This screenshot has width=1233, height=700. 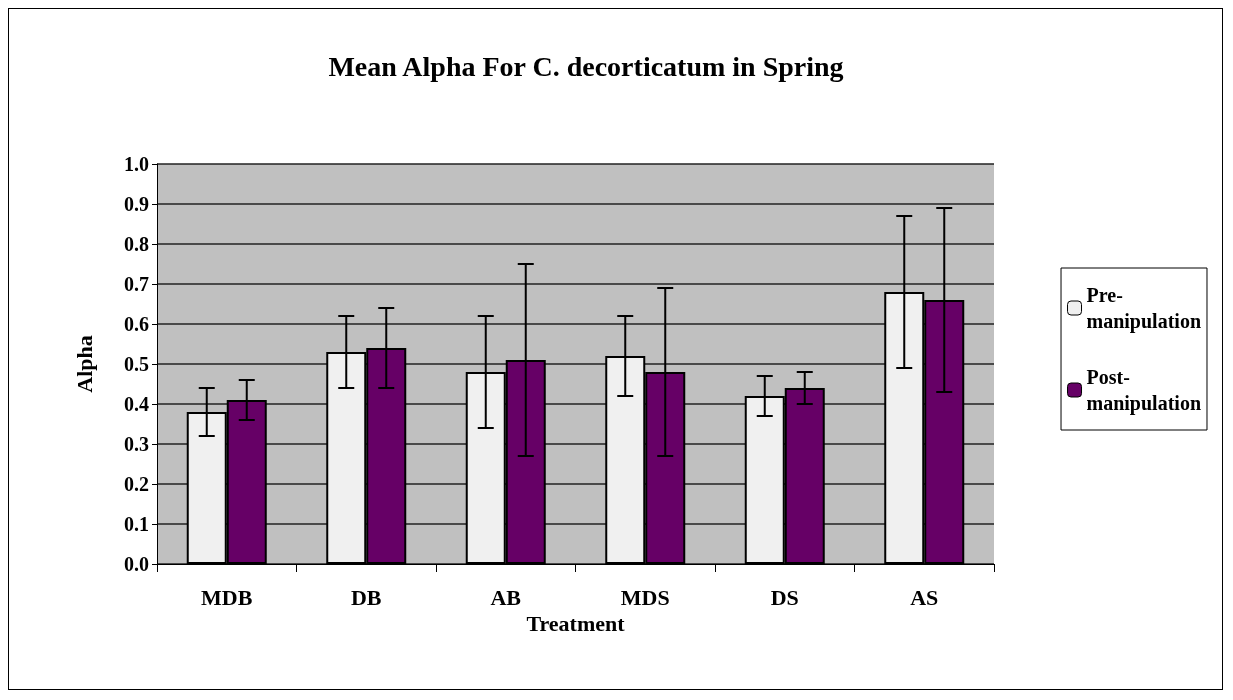 What do you see at coordinates (136, 204) in the screenshot?
I see `y-tick-label: 0.9` at bounding box center [136, 204].